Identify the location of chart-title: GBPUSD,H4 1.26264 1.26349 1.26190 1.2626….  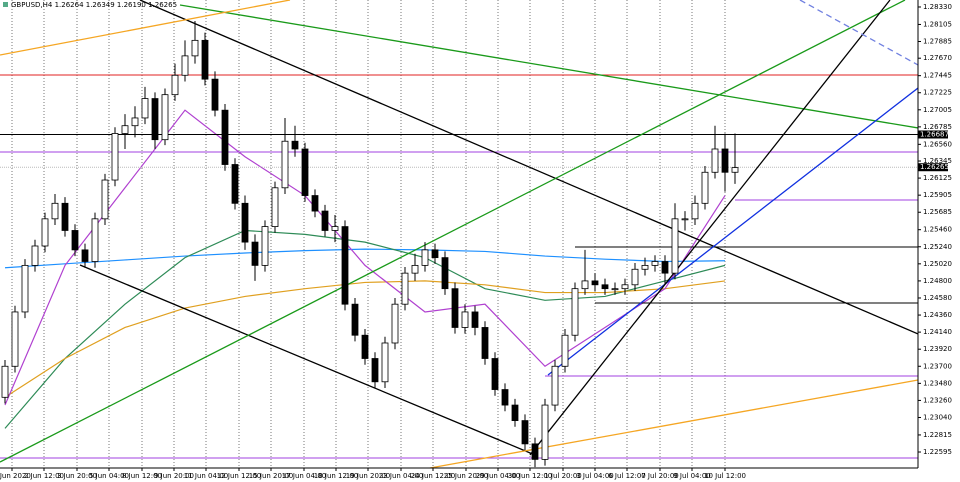
(94, 5).